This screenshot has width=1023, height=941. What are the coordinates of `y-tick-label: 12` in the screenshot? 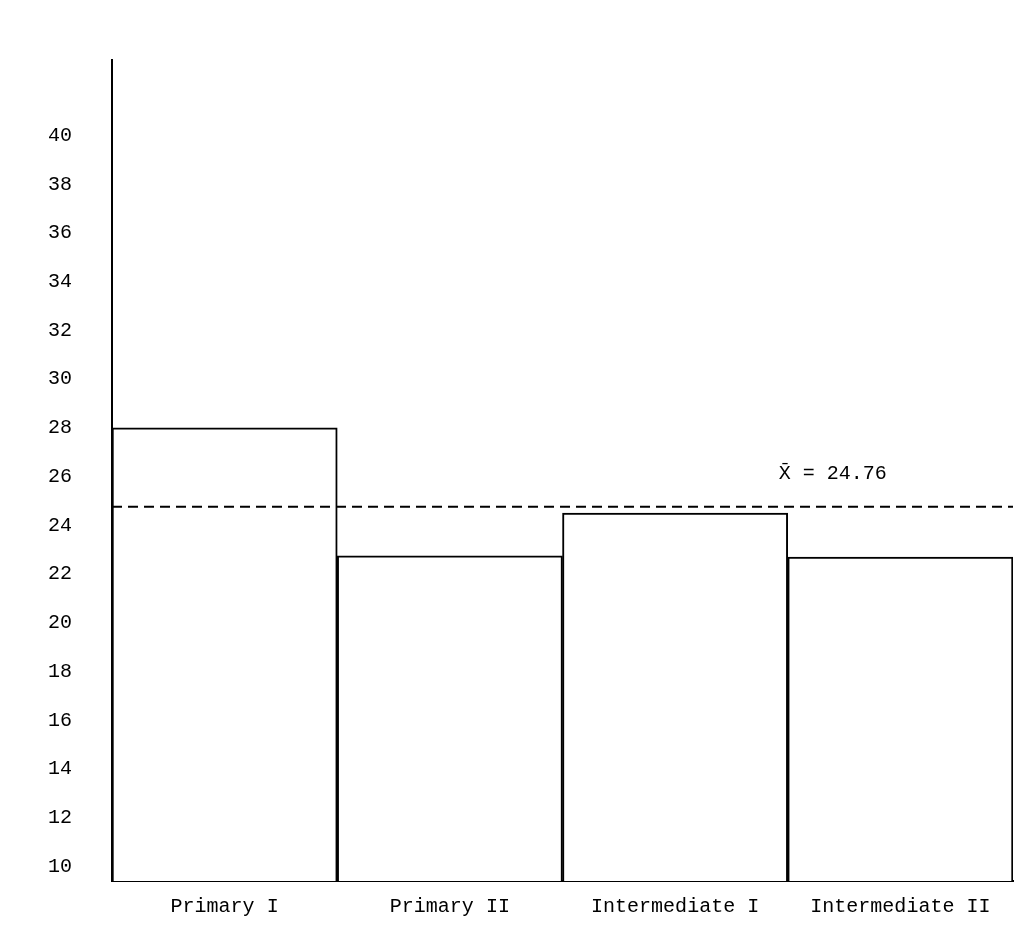 It's located at (59, 817).